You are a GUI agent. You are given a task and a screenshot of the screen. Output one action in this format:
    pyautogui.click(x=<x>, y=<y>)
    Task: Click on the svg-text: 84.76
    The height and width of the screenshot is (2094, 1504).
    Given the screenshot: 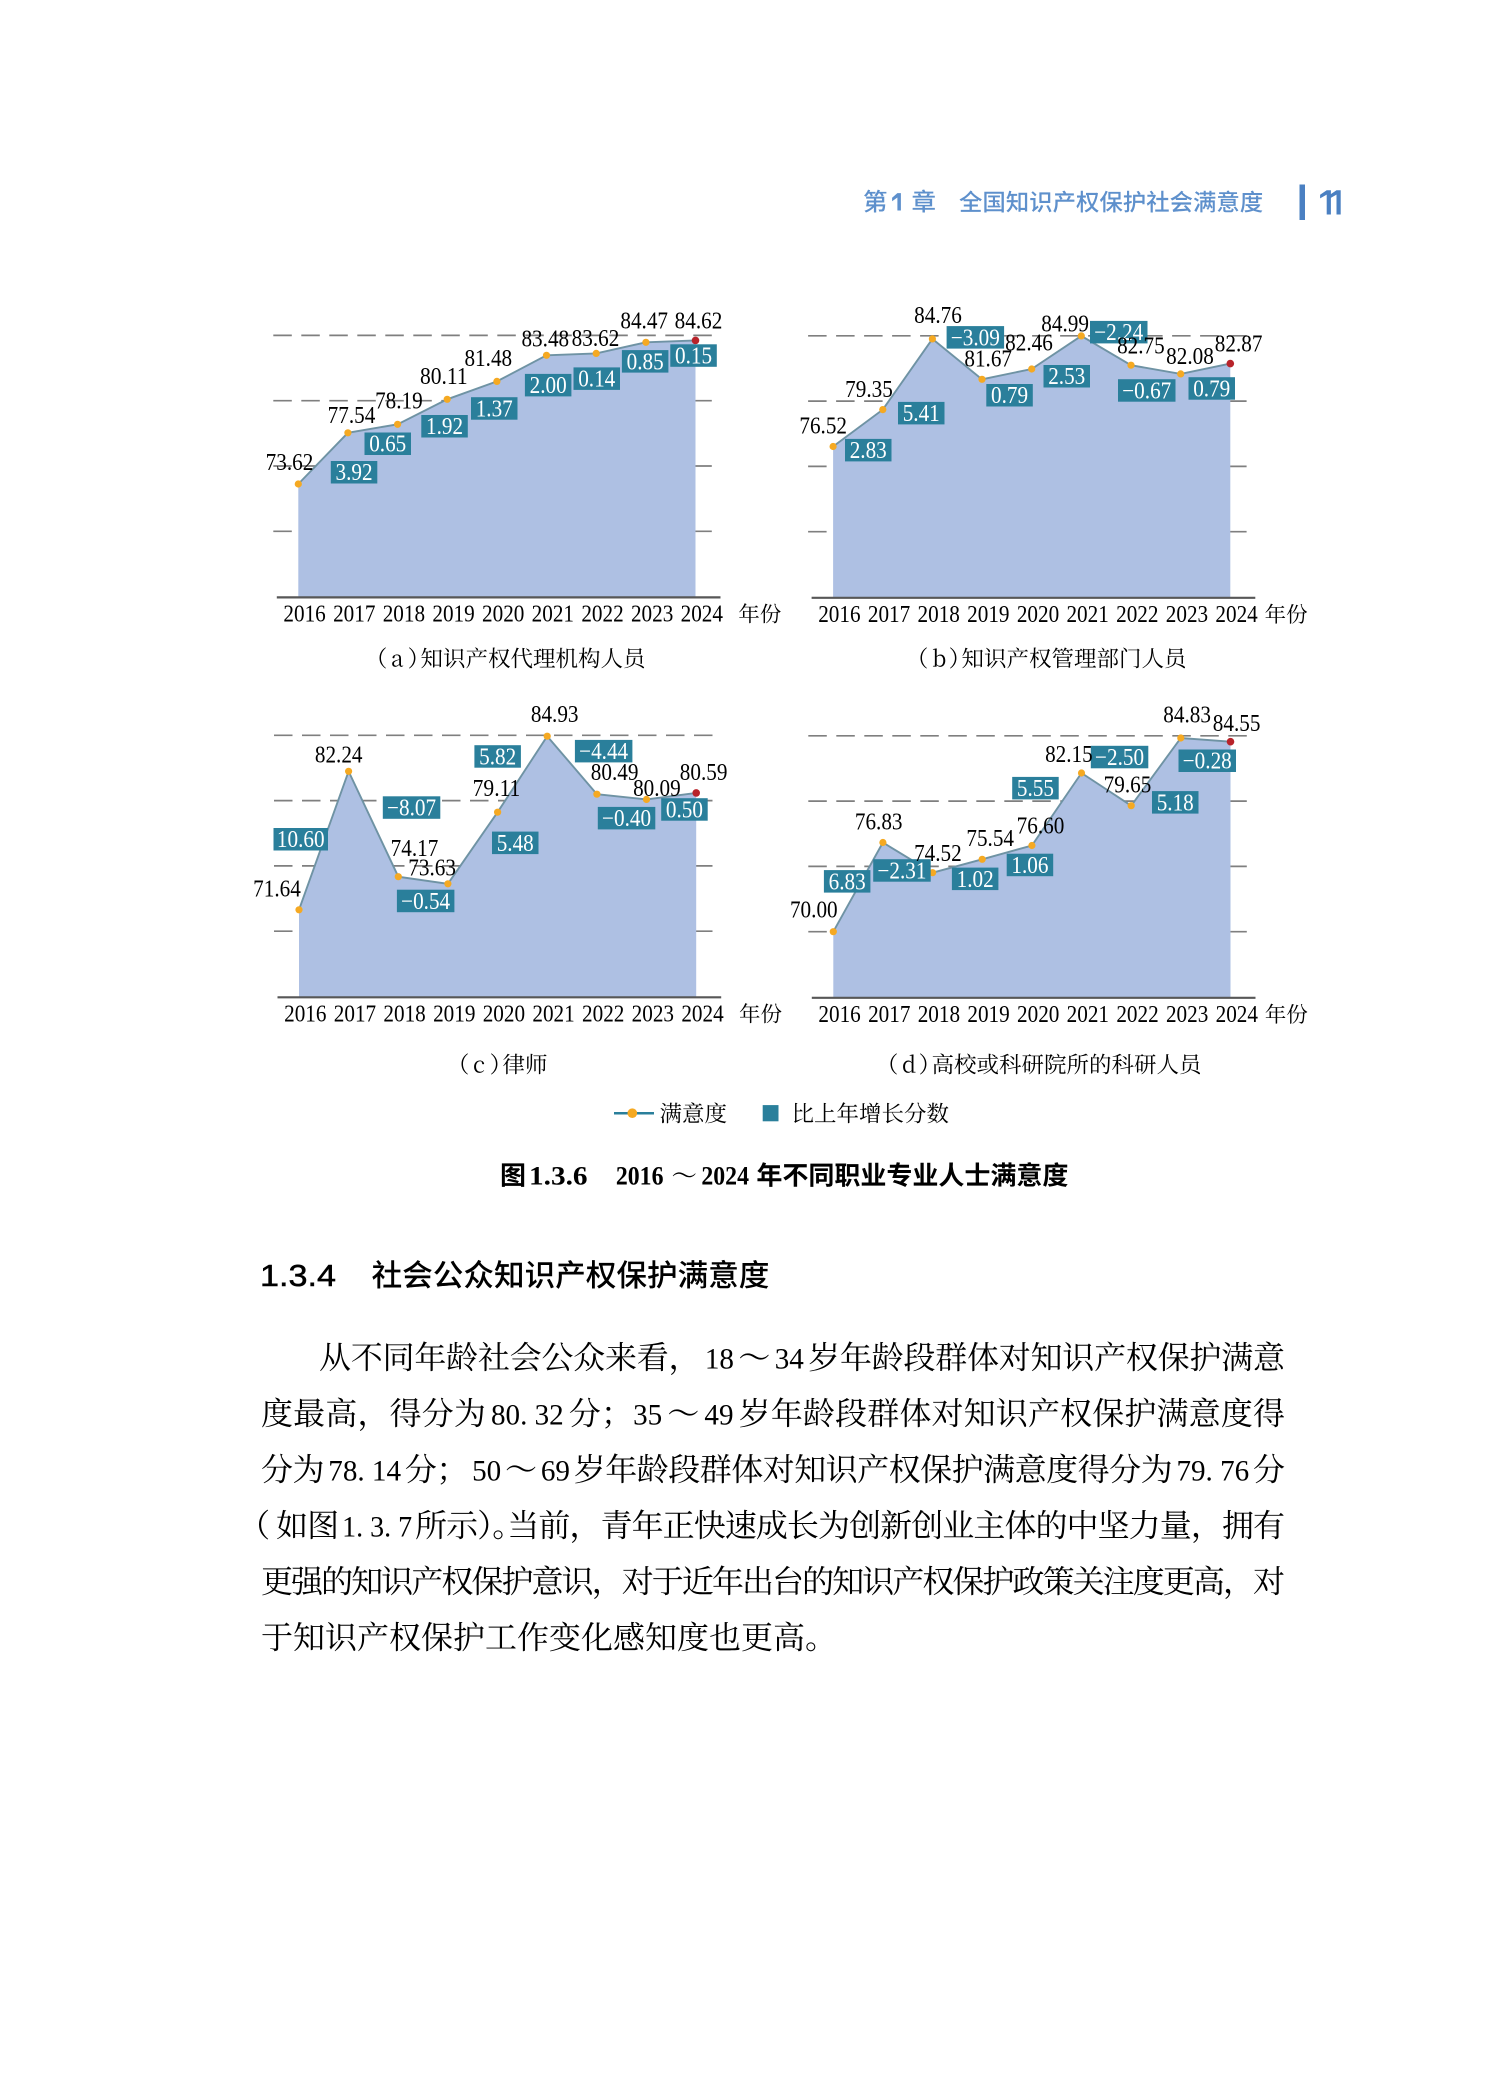 What is the action you would take?
    pyautogui.click(x=938, y=316)
    